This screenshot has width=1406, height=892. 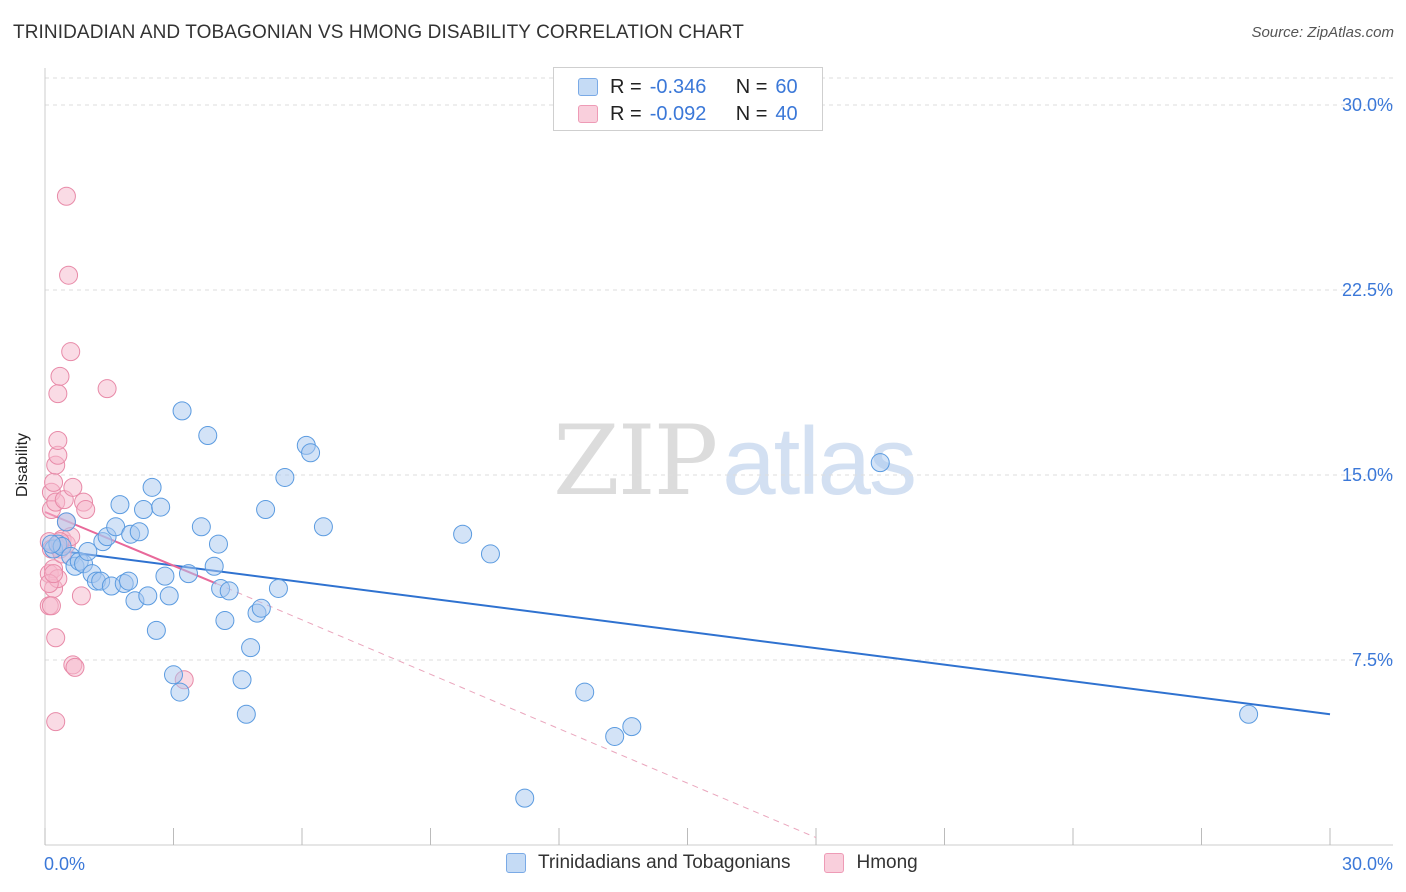 What do you see at coordinates (64, 864) in the screenshot?
I see `x-tick-label: 0.0%` at bounding box center [64, 864].